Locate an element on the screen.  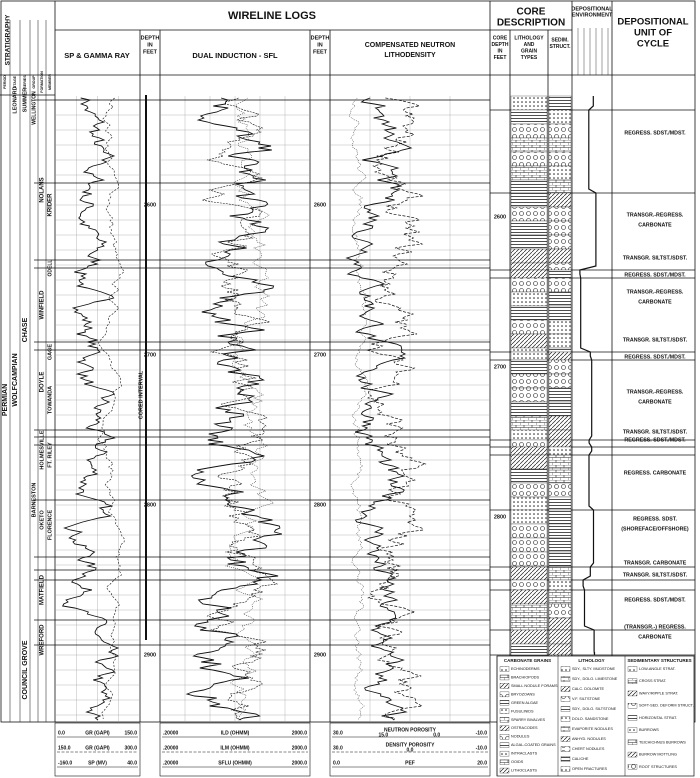
strat-label: HOLMESVILLE is located at coordinates (42, 449).